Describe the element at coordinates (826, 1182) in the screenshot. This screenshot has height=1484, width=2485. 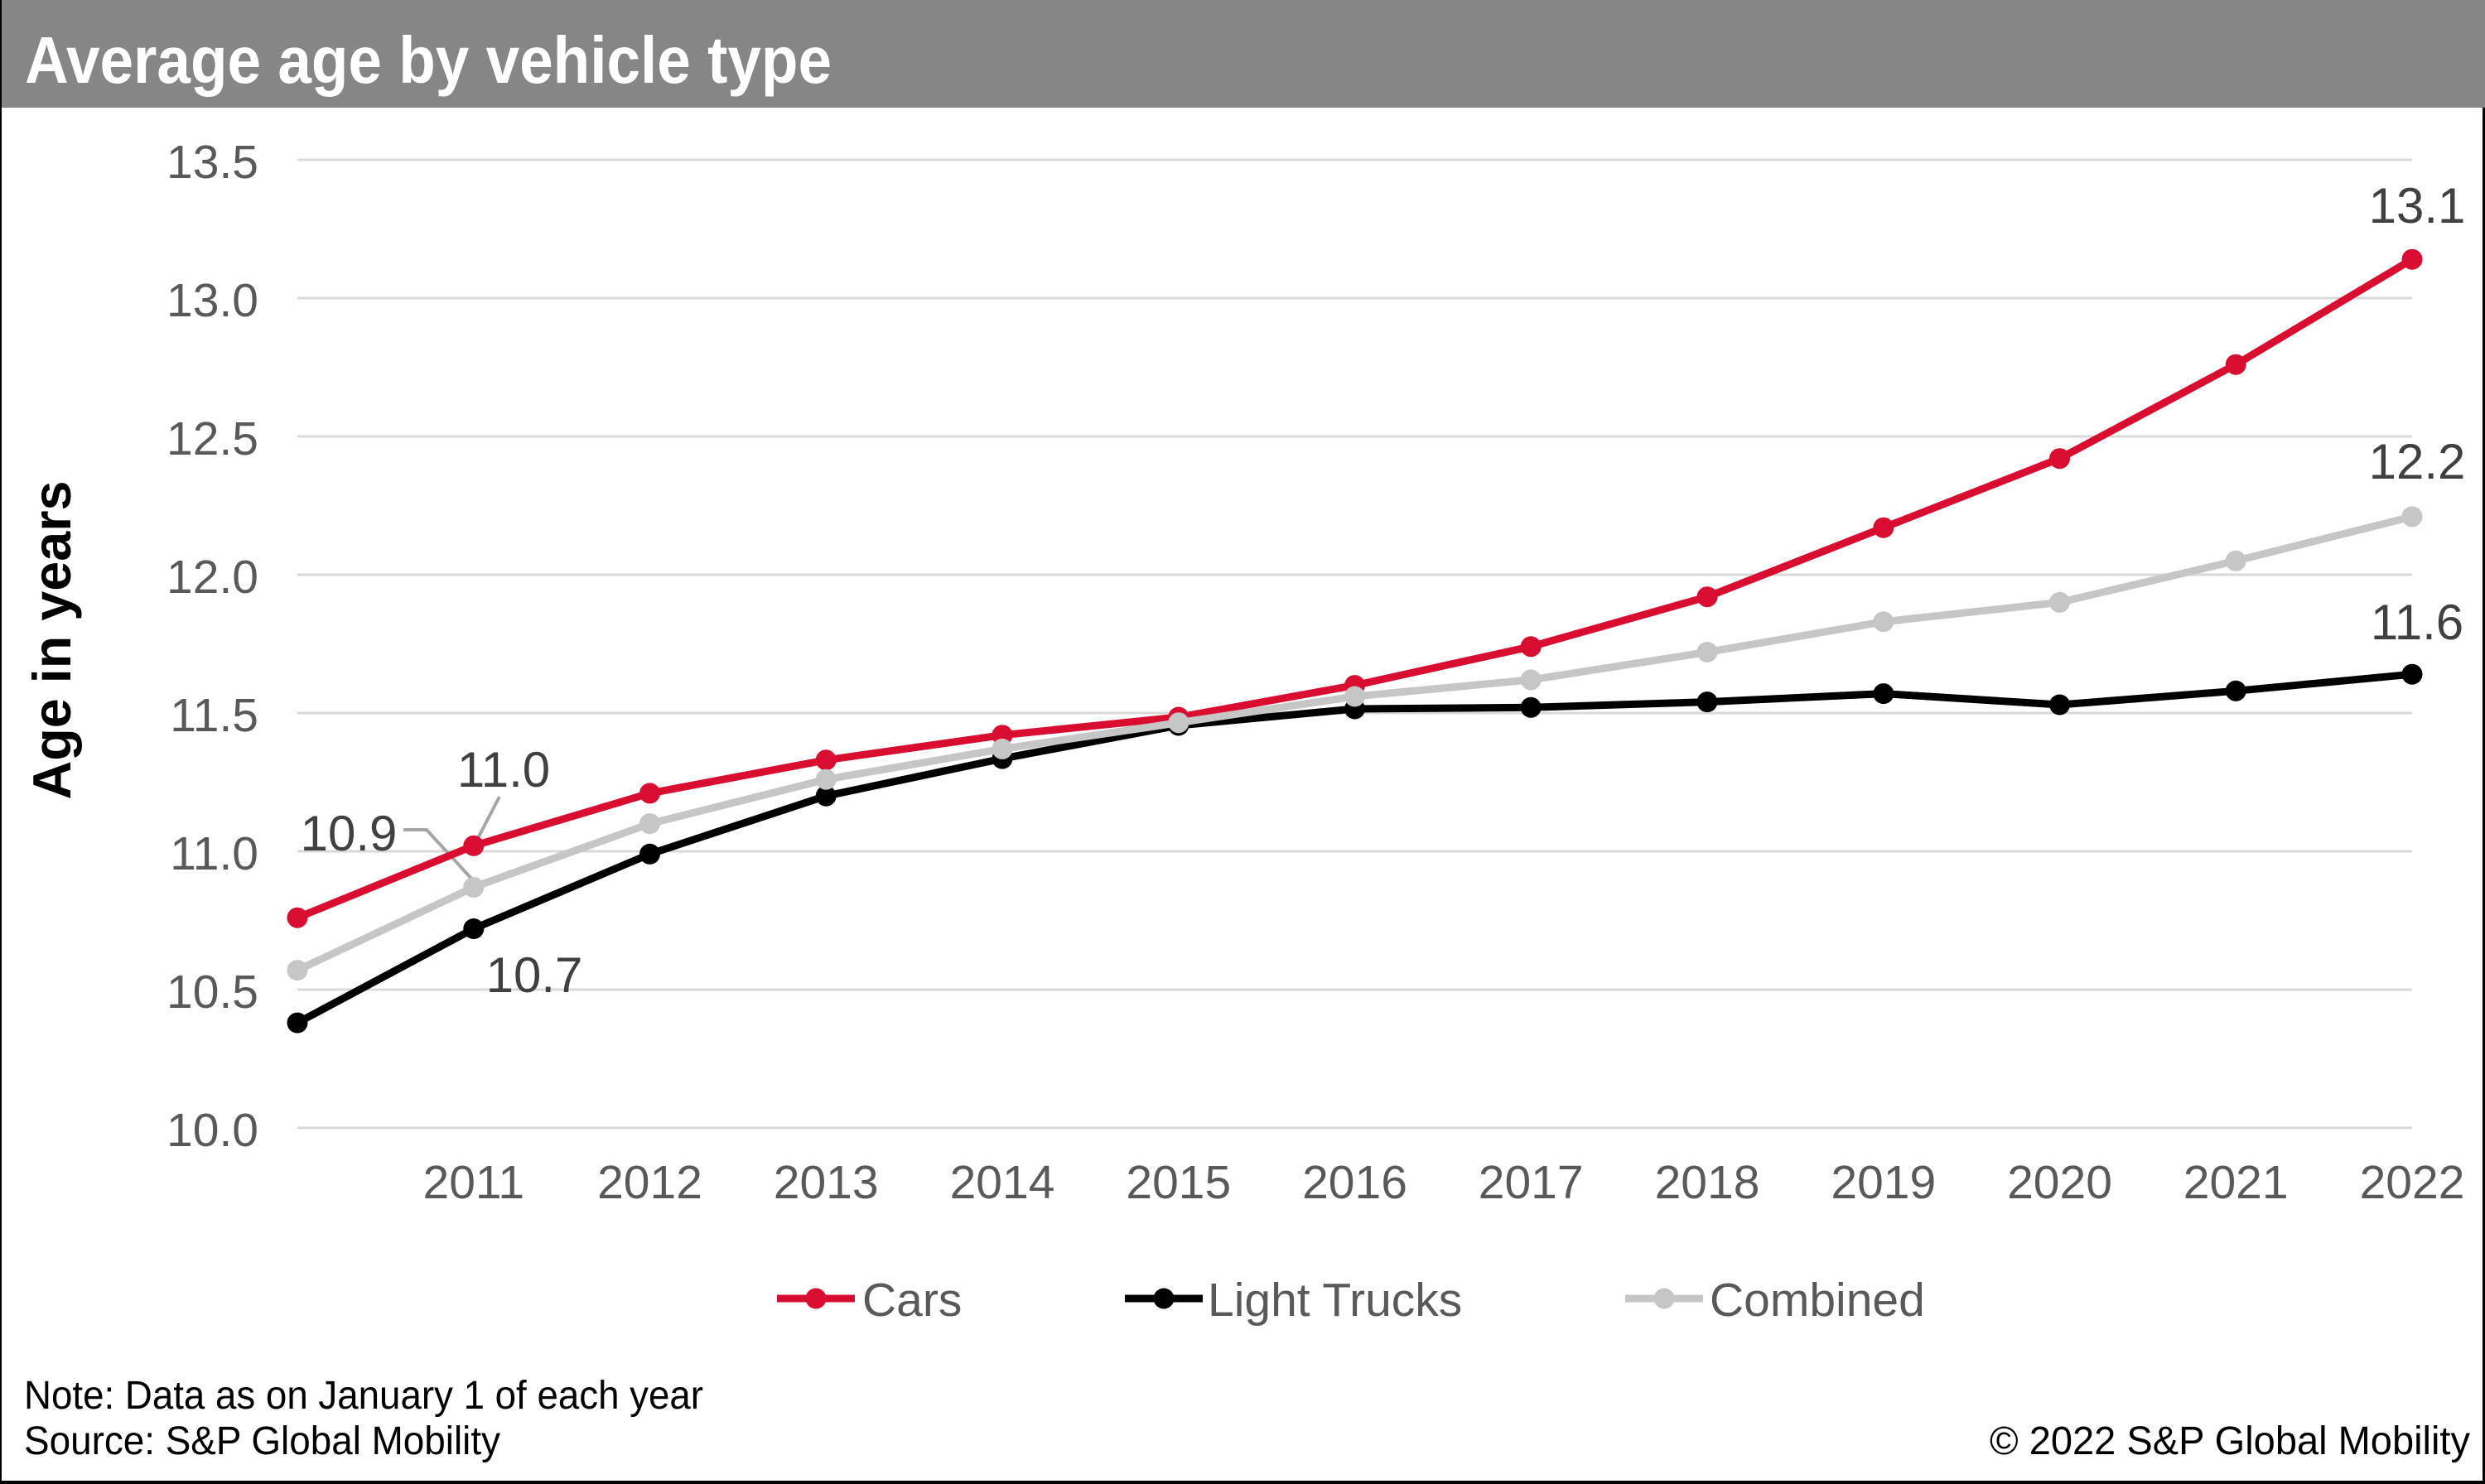
I see `svg-text: 2013` at that location.